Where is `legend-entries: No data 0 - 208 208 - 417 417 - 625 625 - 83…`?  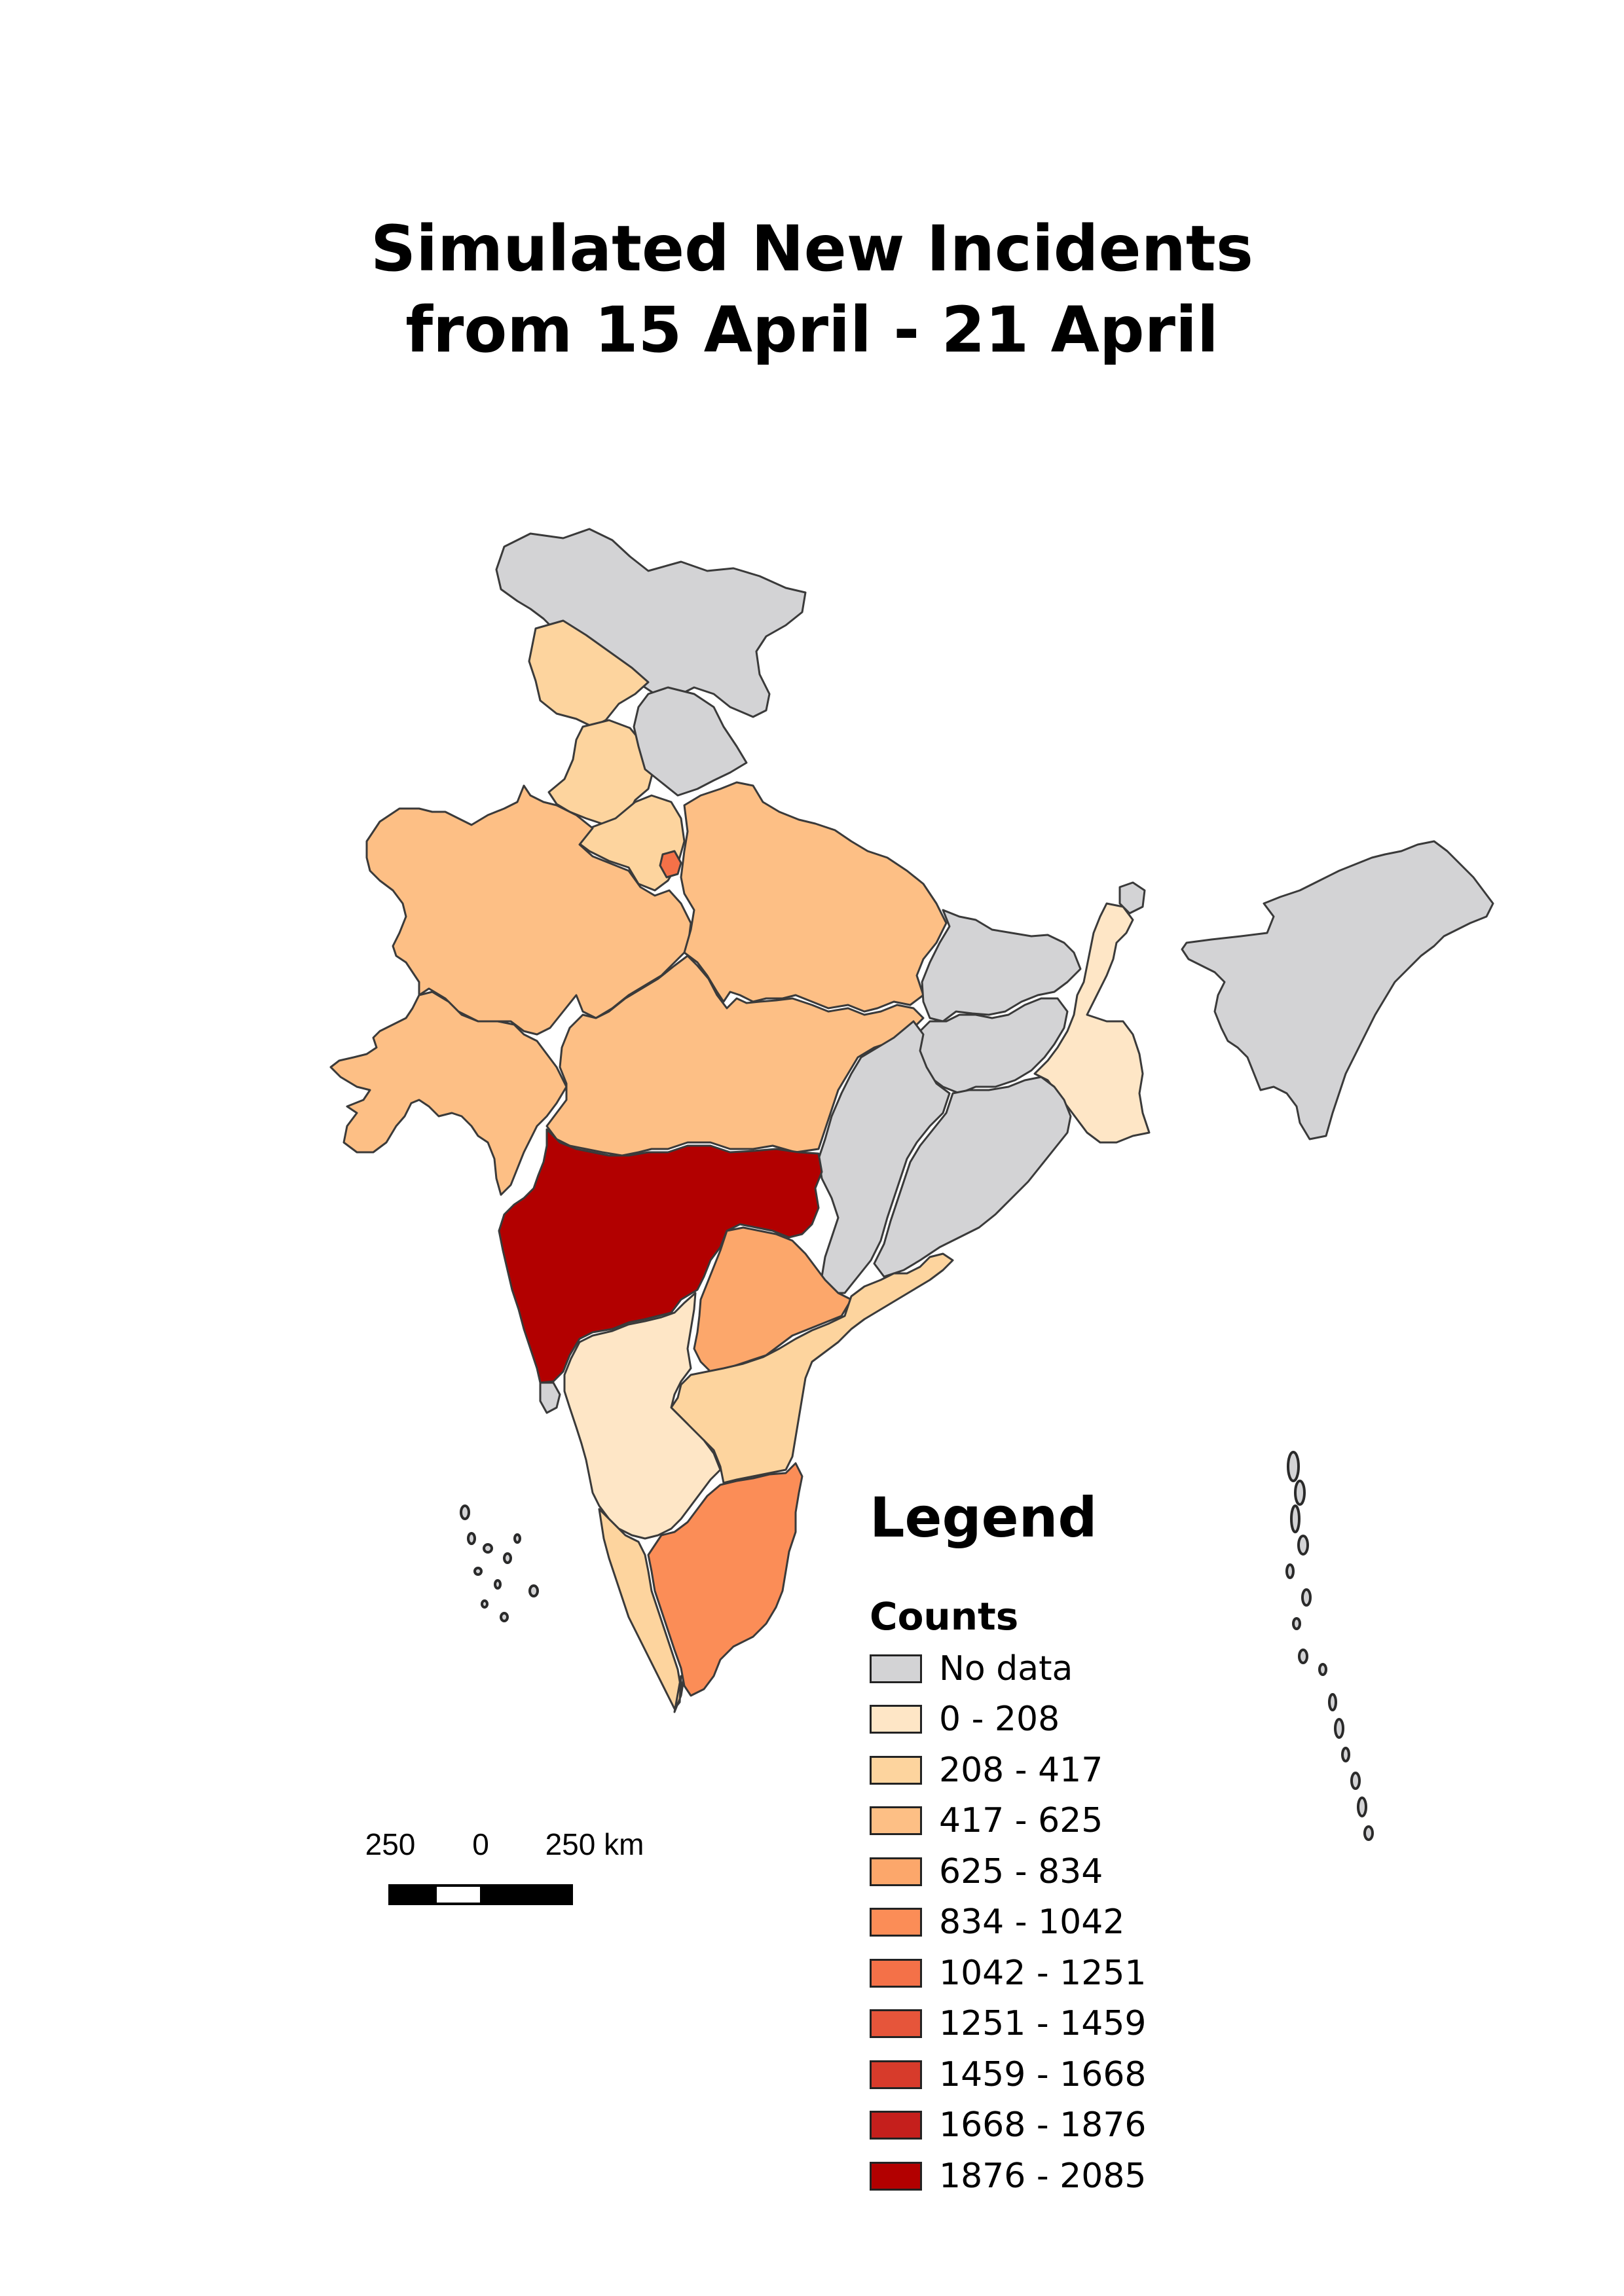 legend-entries: No data 0 - 208 208 - 417 417 - 625 625 - 83… is located at coordinates (1164, 1922).